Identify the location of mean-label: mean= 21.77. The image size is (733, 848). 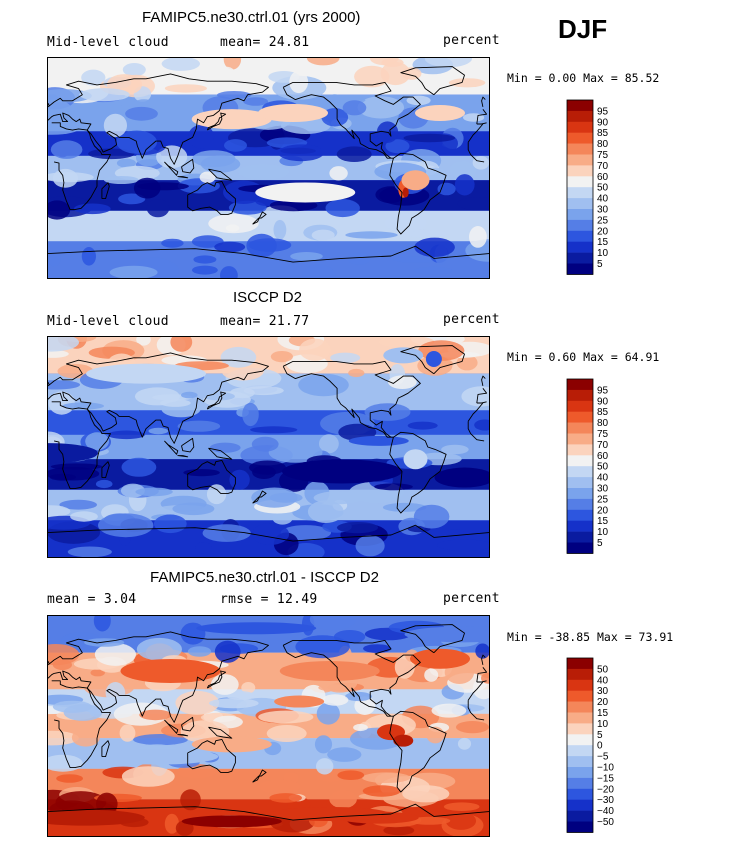
(265, 321).